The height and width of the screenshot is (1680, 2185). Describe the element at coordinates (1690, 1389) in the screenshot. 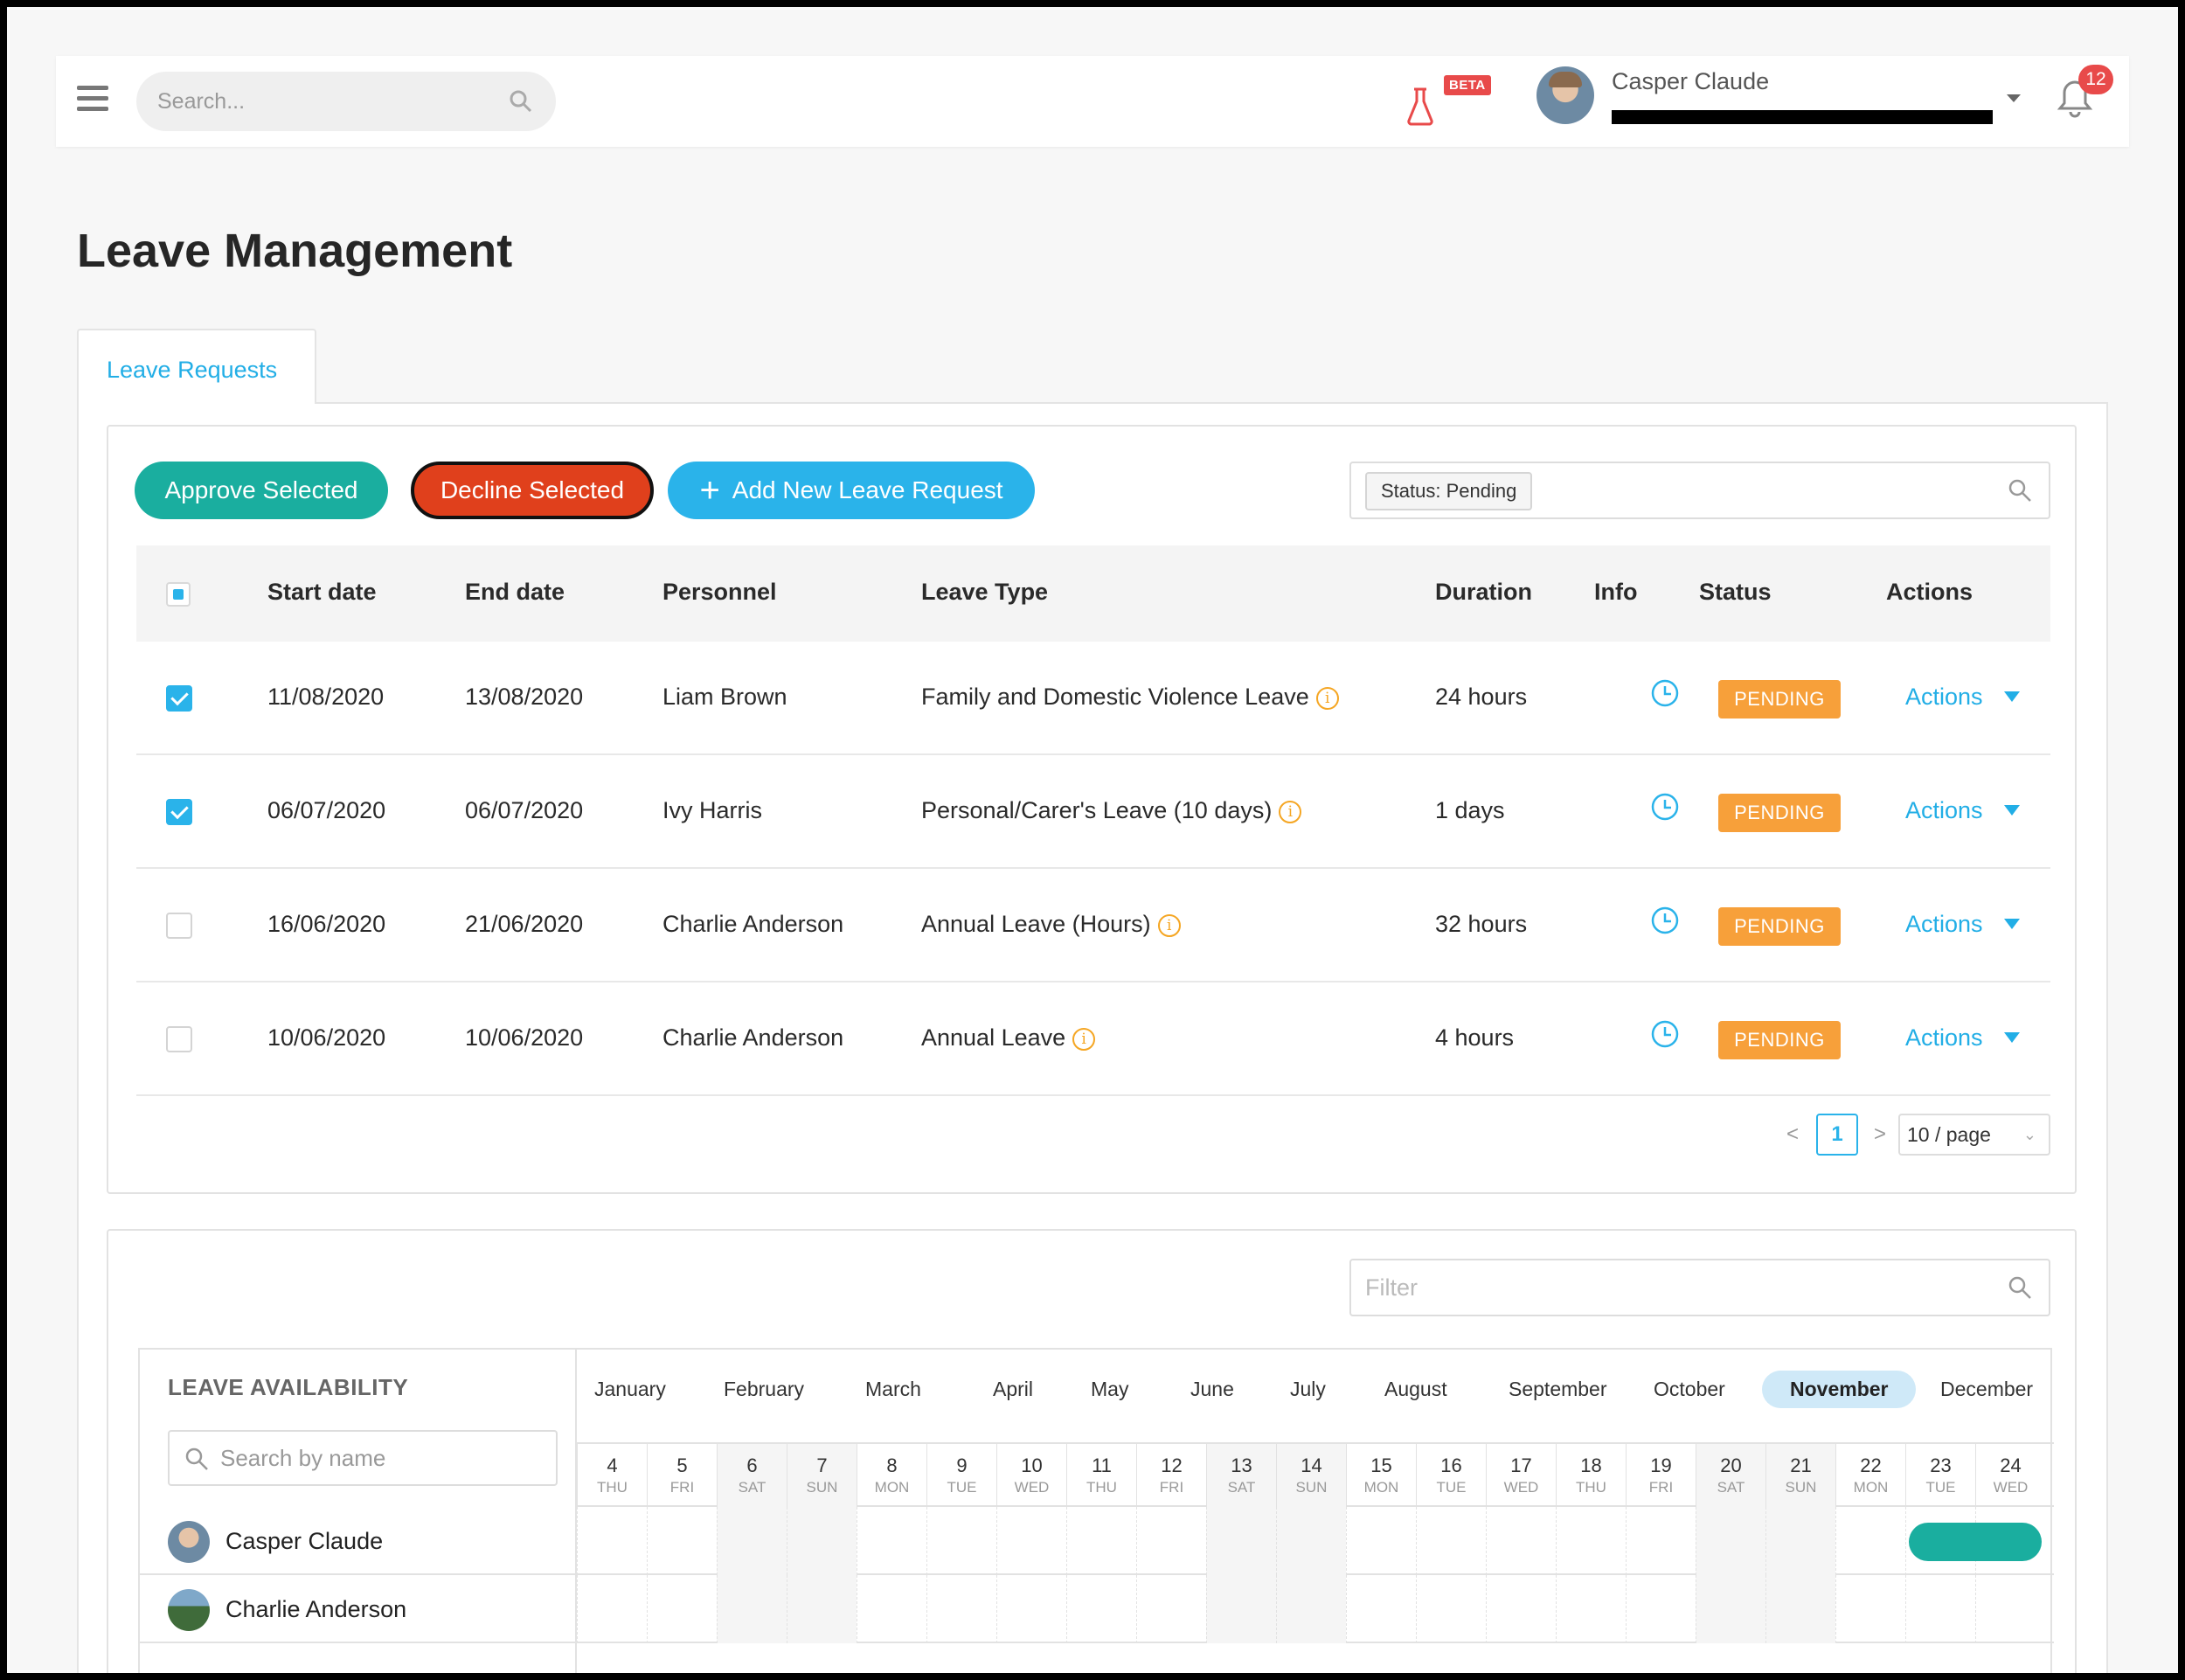

I see `month-october: October` at that location.